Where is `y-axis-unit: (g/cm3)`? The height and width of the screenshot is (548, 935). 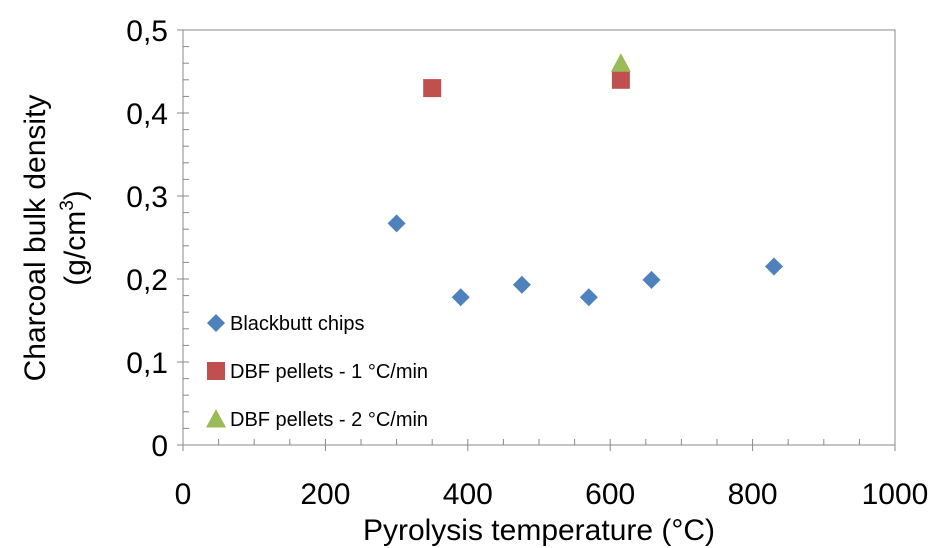
y-axis-unit: (g/cm3) is located at coordinates (74, 238).